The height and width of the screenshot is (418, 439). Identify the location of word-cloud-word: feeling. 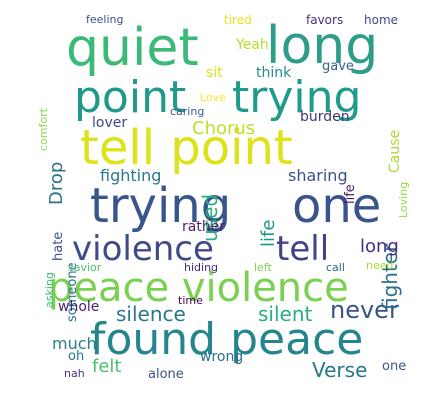
(105, 19).